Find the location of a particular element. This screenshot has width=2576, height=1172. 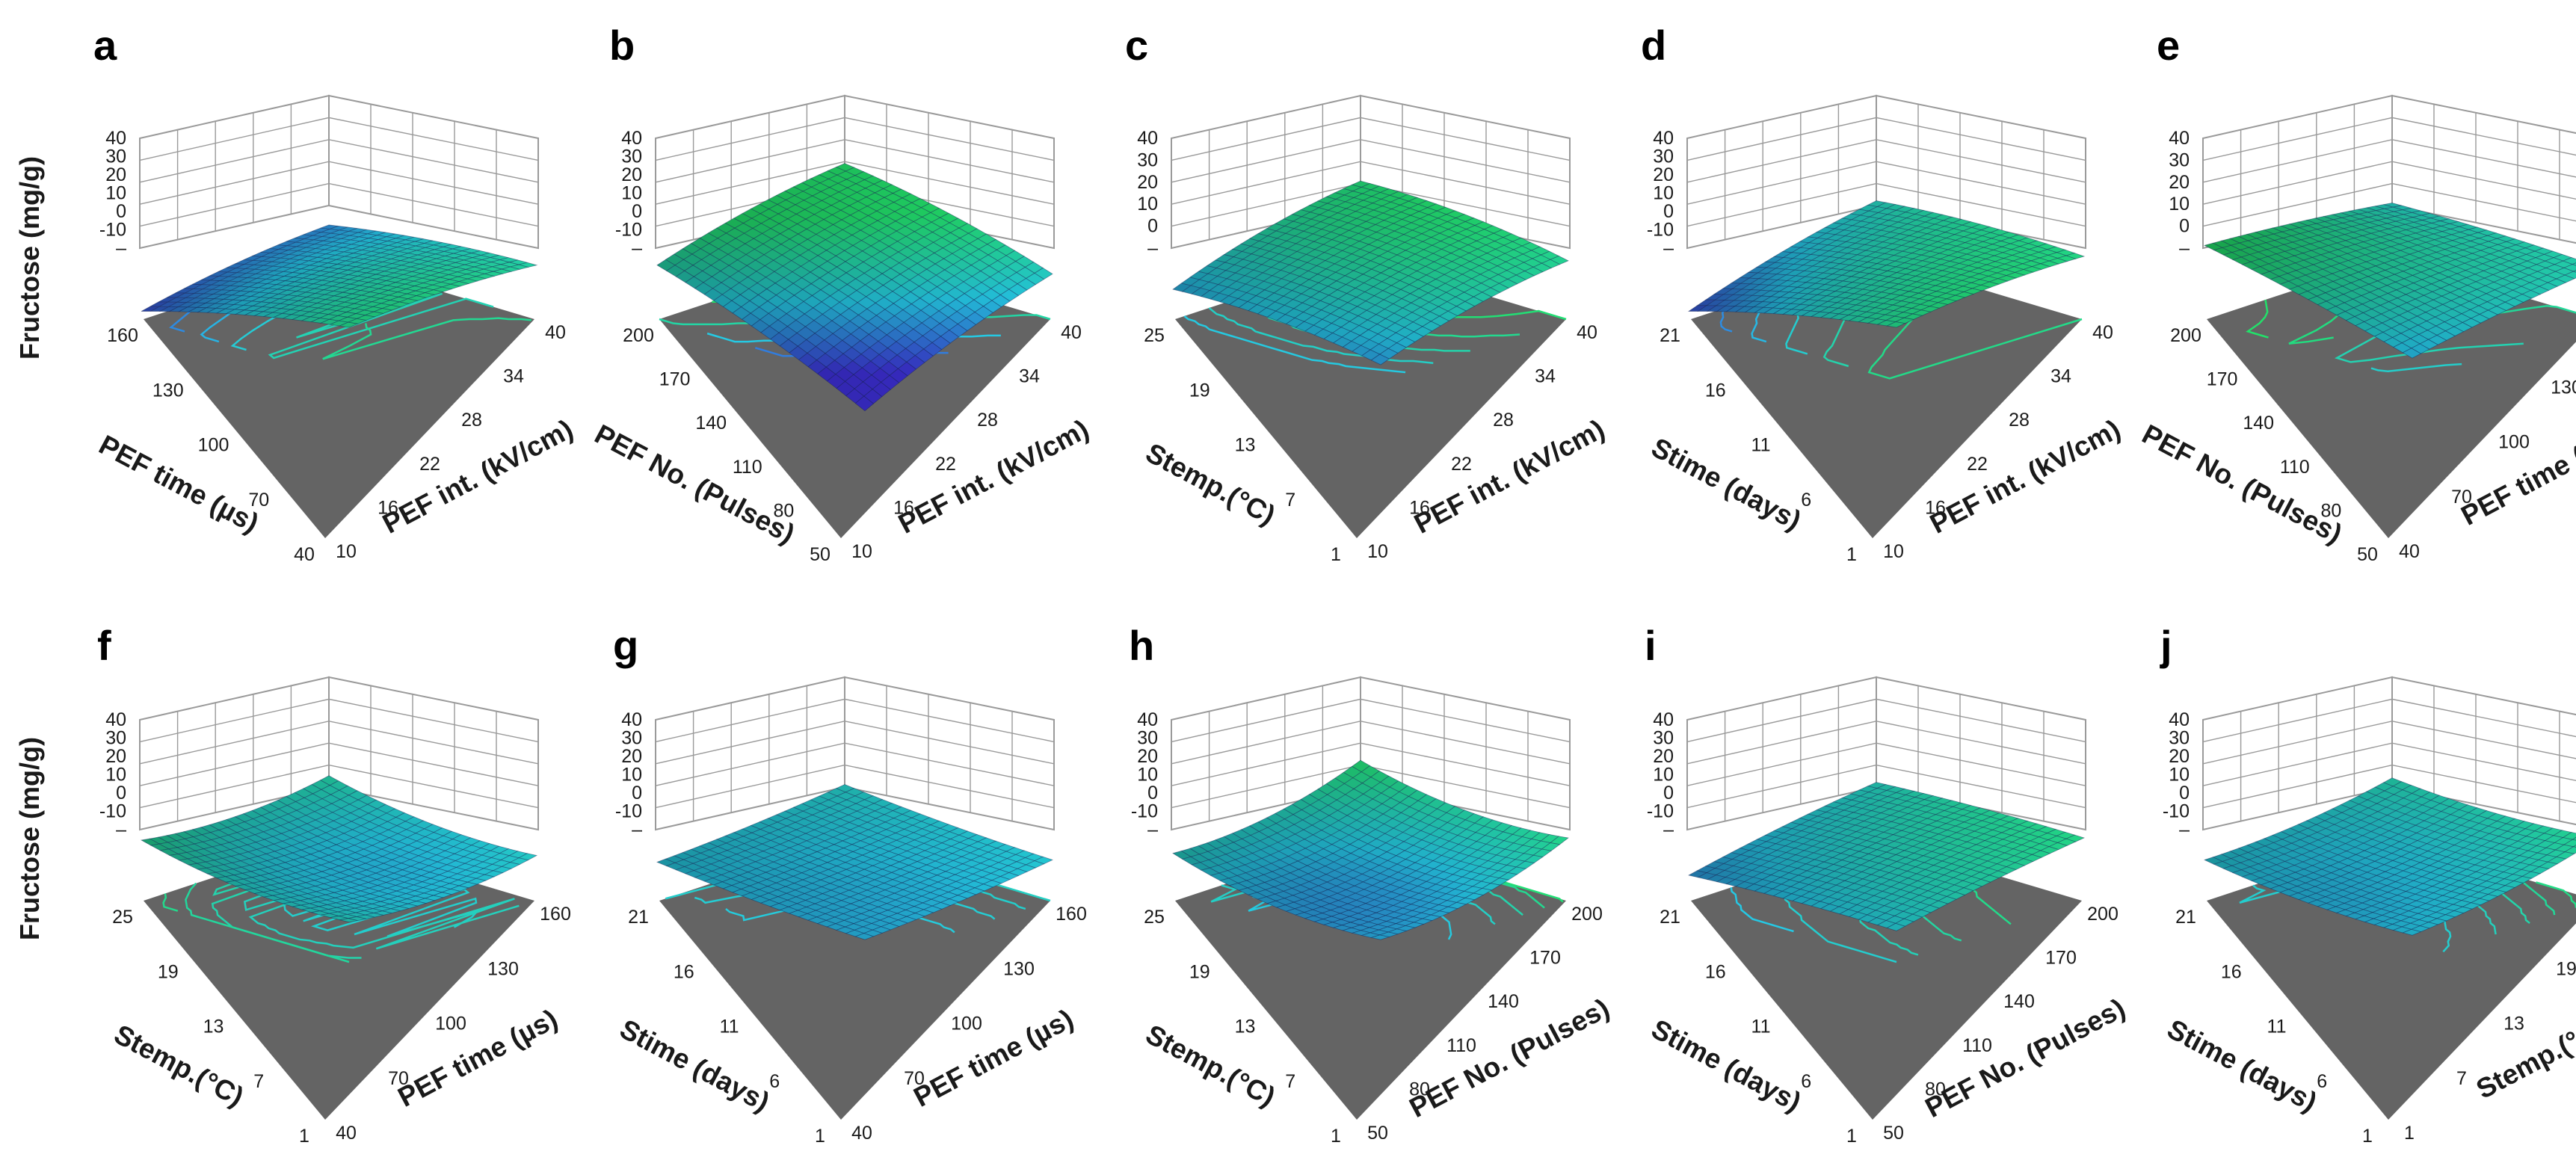

right-axis-tick: 140 is located at coordinates (2019, 1001).